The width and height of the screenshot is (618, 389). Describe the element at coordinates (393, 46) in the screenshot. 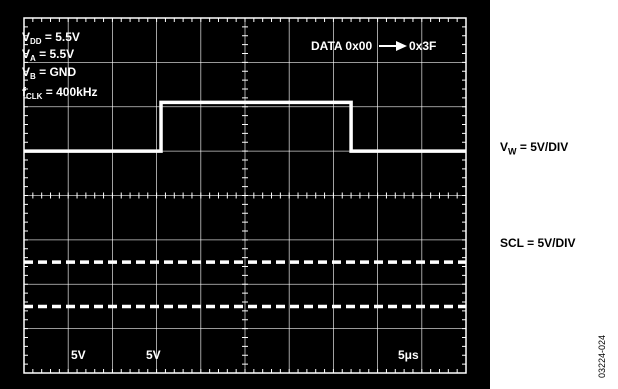

I see `arrow-right-icon` at that location.